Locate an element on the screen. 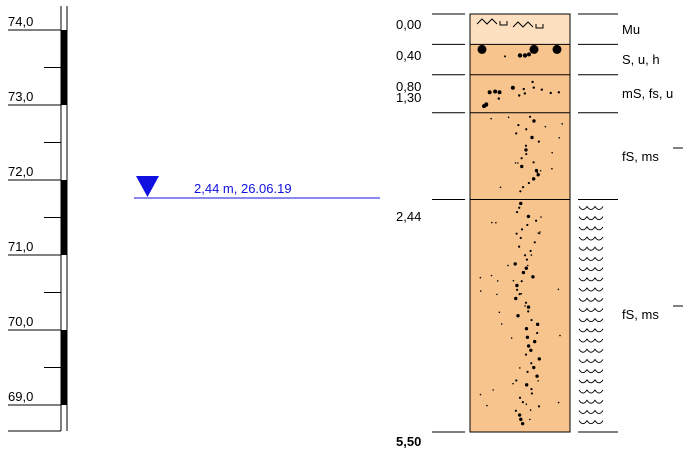 The width and height of the screenshot is (695, 452). soil-layer is located at coordinates (520, 156).